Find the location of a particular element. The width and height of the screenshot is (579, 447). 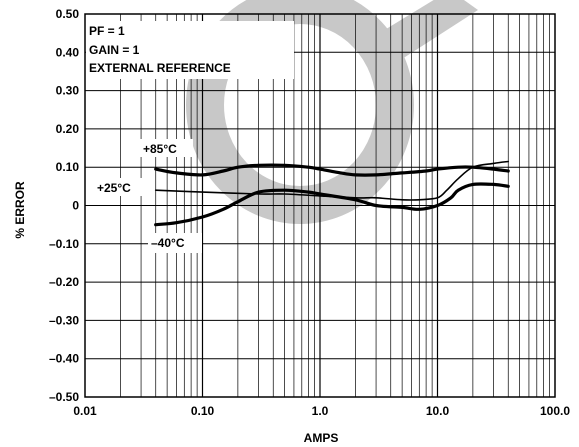

note-reference: EXTERNAL REFERENCE is located at coordinates (160, 68).